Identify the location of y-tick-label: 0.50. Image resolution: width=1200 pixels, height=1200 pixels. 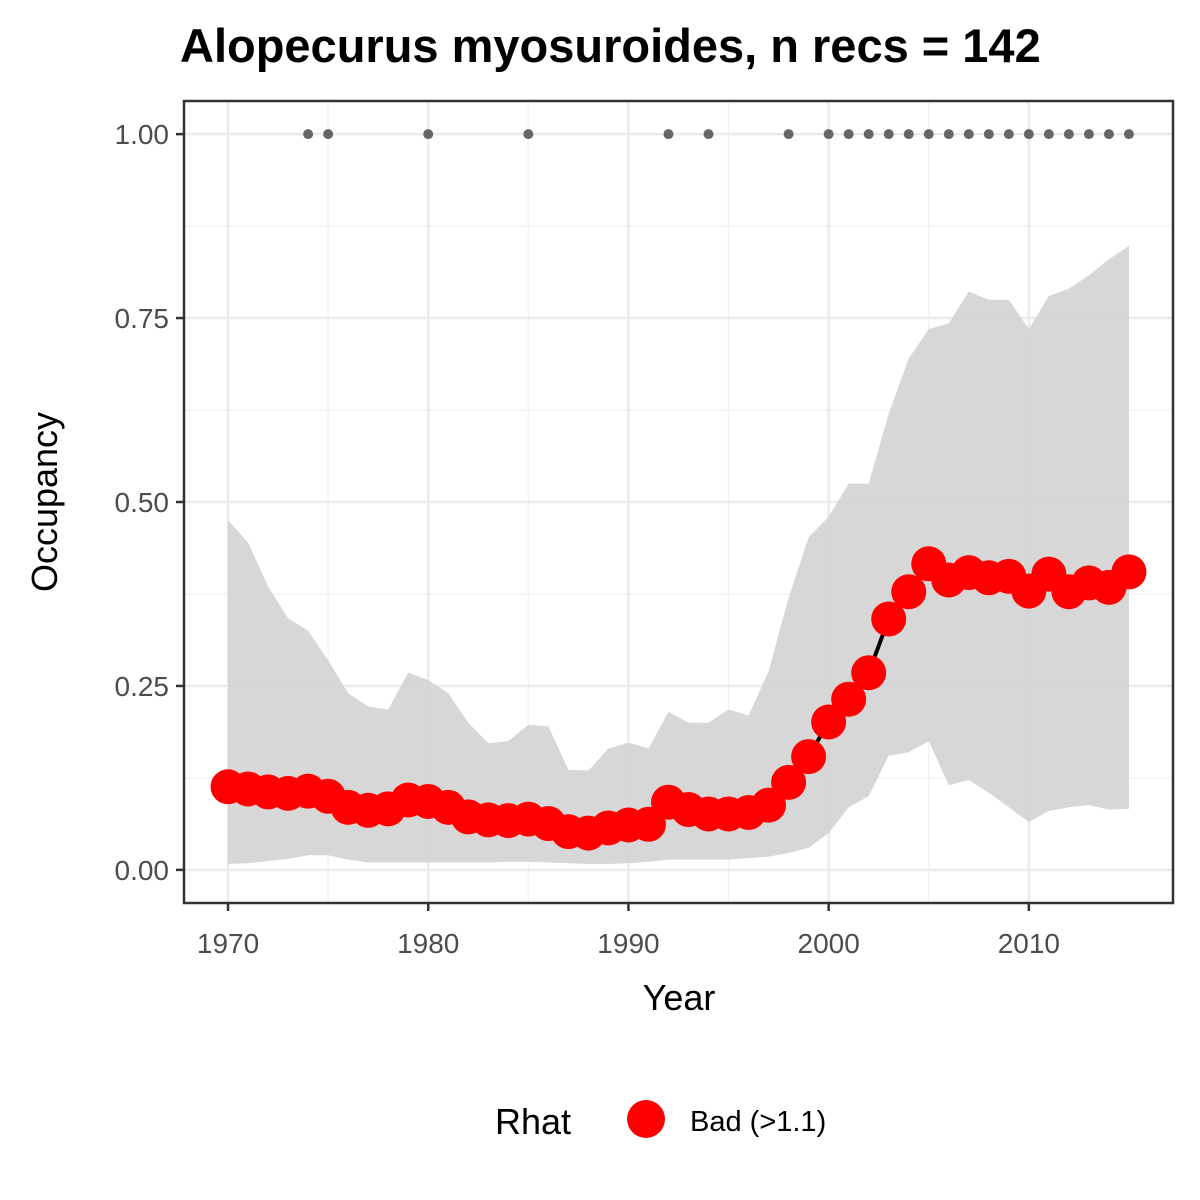
(142, 502).